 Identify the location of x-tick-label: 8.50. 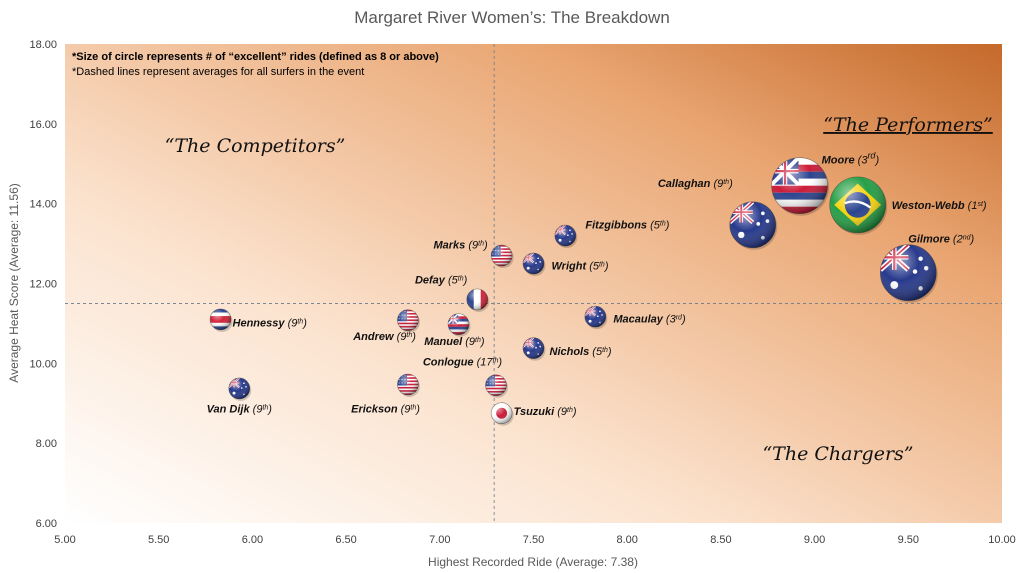
(720, 540).